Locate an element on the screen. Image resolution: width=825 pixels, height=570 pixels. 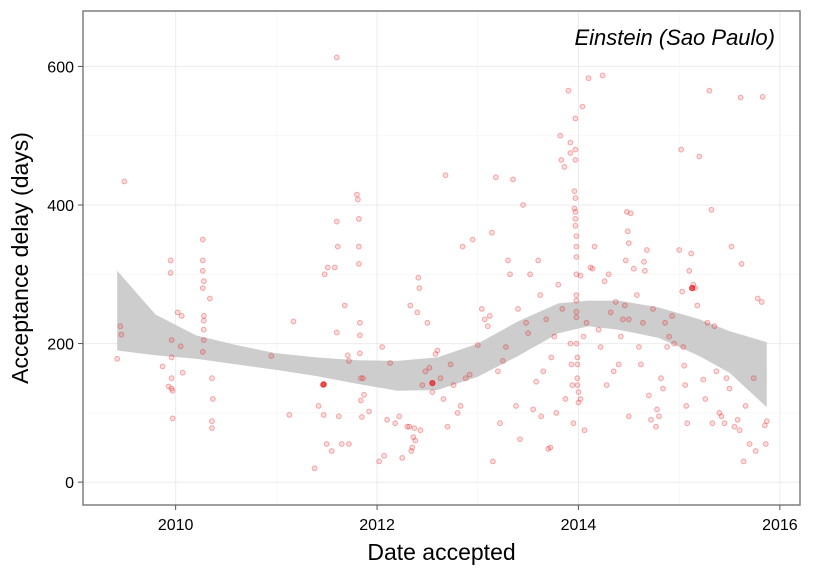
y-axis-title: Acceptance delay (days) is located at coordinates (20, 258).